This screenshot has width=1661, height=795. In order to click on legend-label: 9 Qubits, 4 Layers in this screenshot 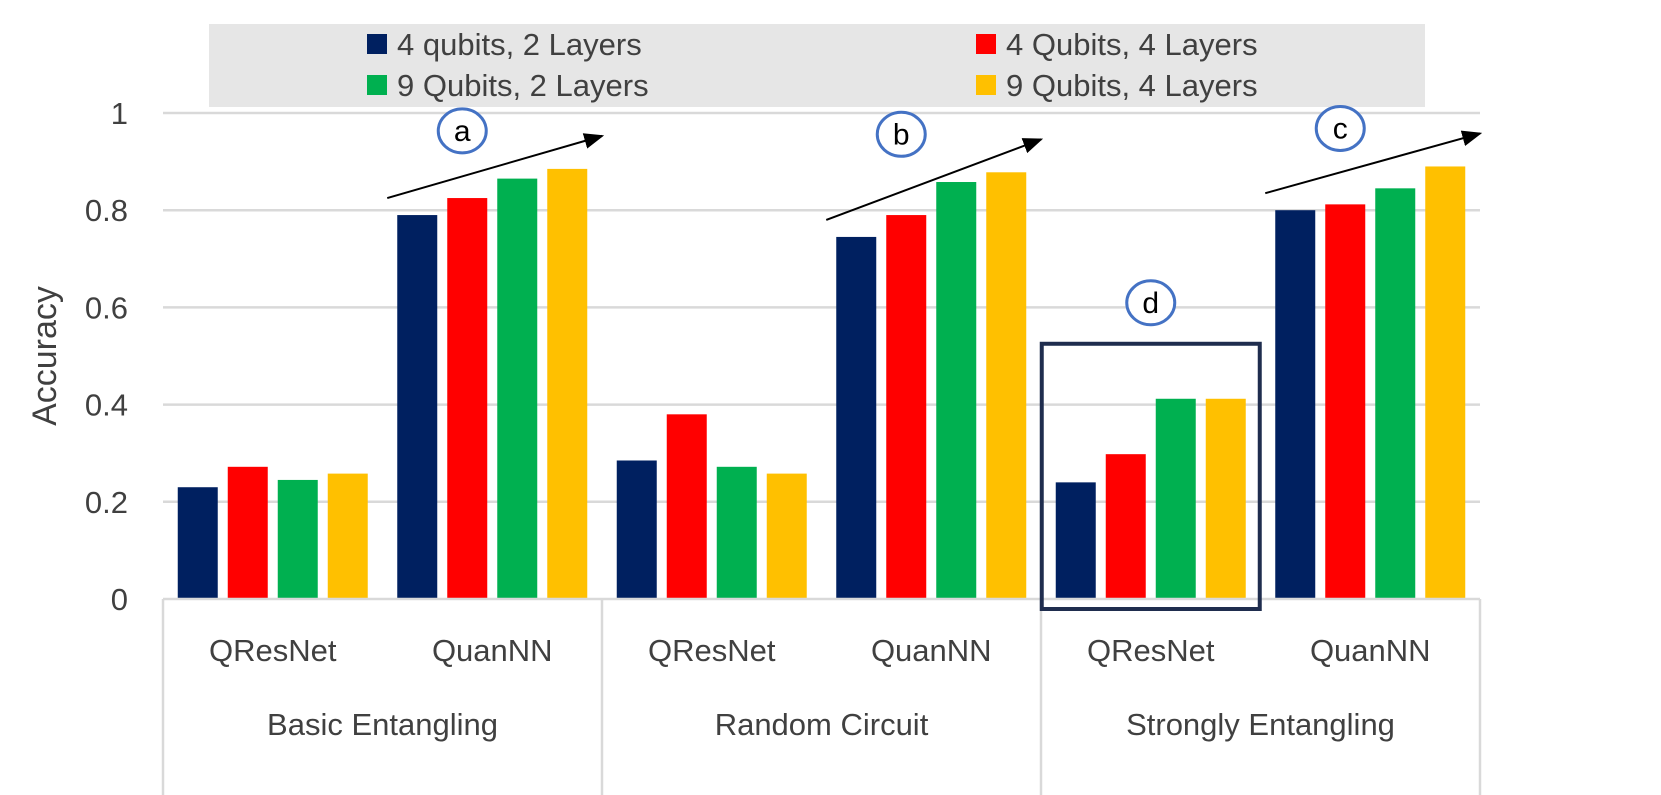, I will do `click(1132, 85)`.